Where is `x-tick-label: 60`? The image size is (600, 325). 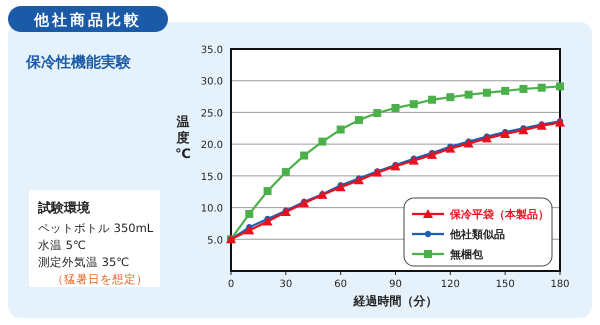 x-tick-label: 60 is located at coordinates (341, 284).